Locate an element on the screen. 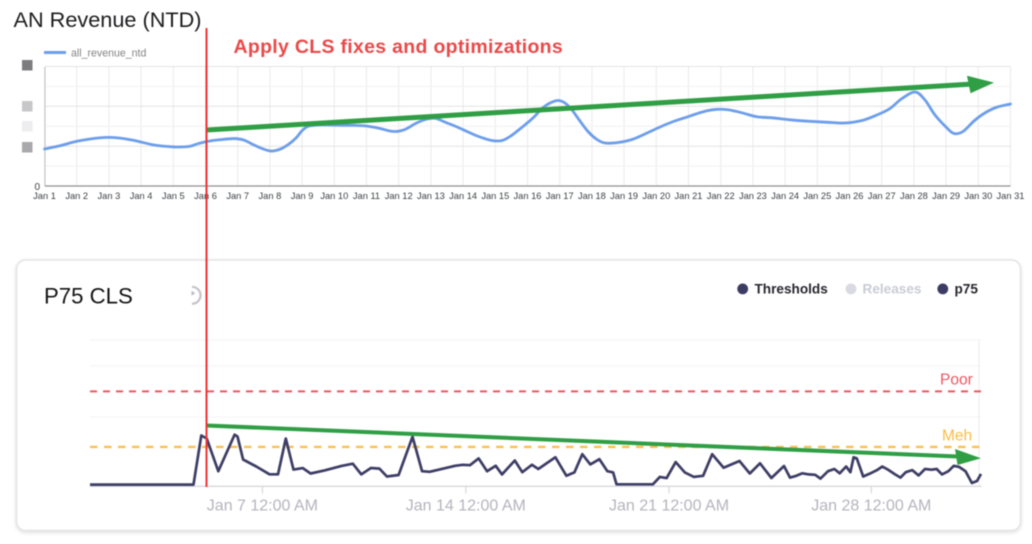 The height and width of the screenshot is (544, 1032). svg-text: Jan 25 is located at coordinates (817, 196).